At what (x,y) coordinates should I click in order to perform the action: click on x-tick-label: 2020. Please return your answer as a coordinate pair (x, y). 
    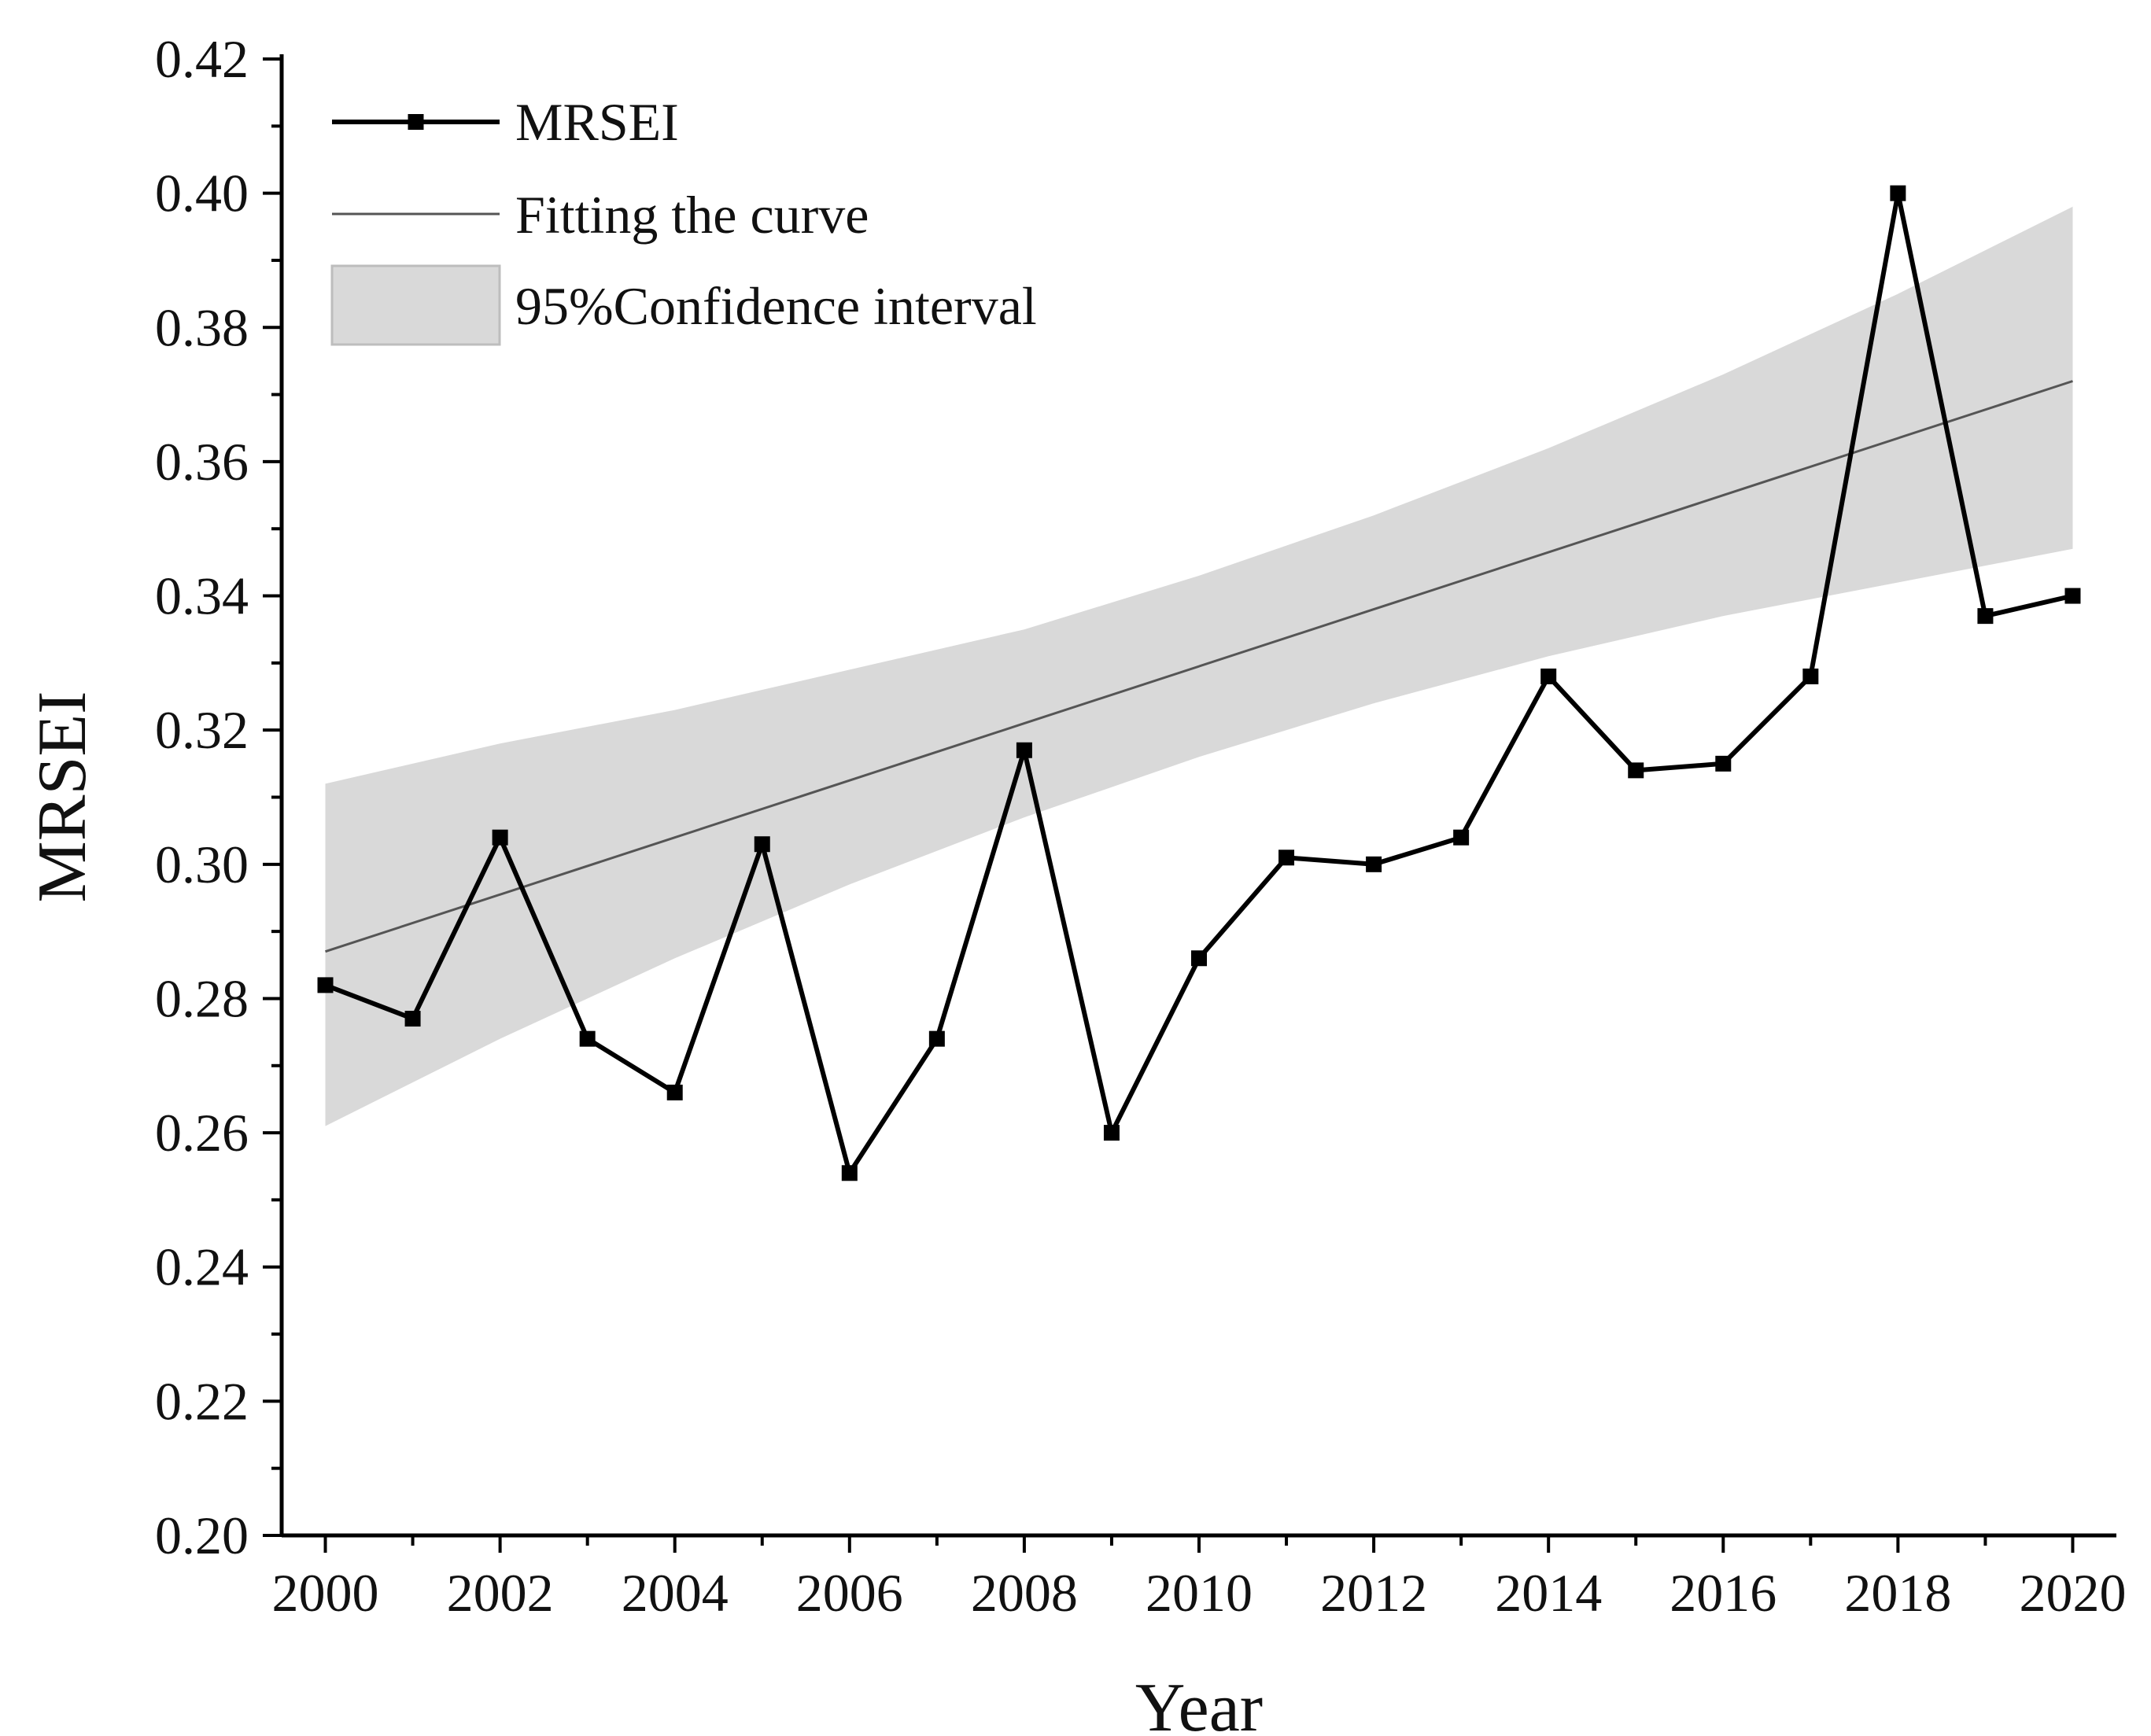
    Looking at the image, I should click on (2072, 1593).